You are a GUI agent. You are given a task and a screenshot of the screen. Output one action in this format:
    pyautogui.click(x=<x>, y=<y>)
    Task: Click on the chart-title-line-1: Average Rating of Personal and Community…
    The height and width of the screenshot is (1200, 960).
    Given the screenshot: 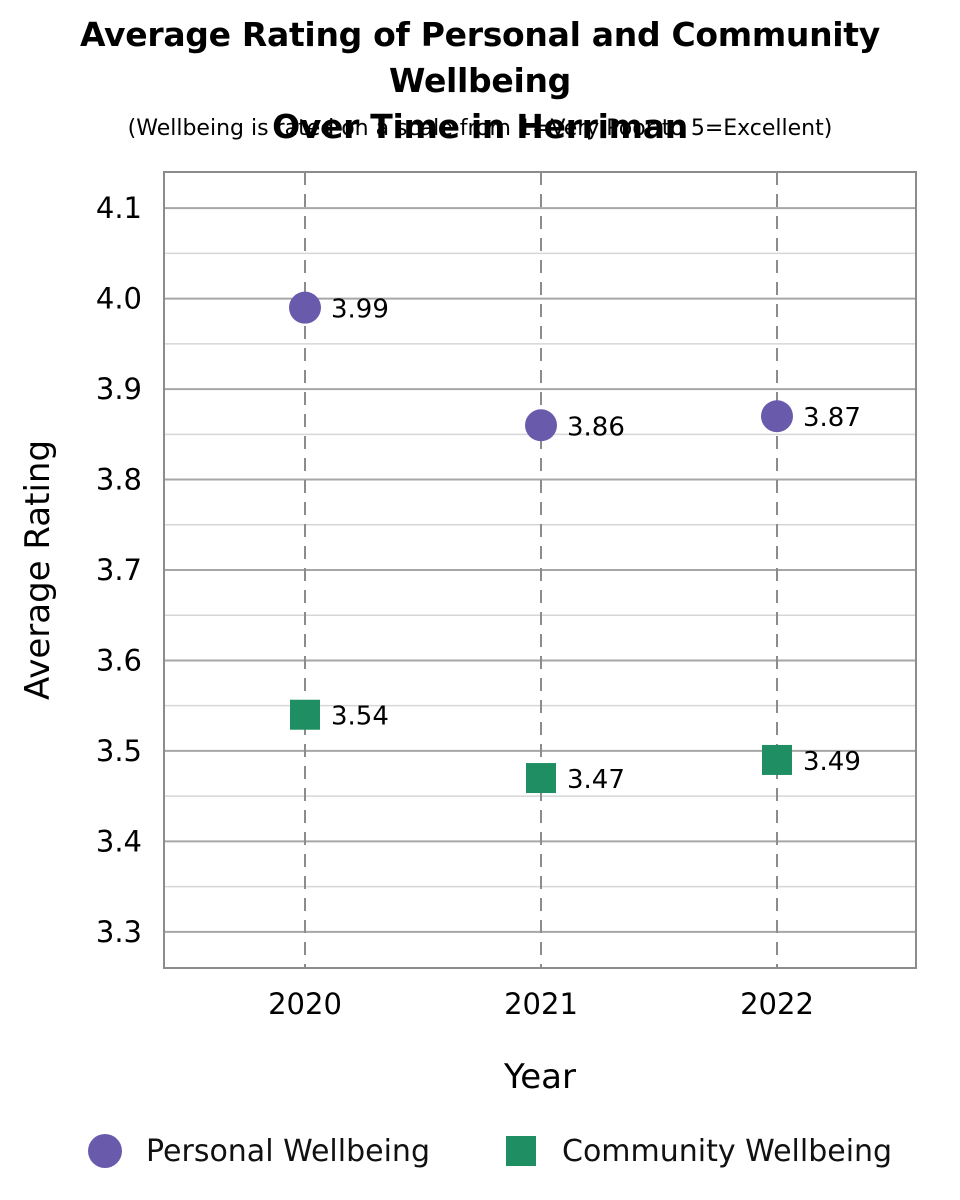 What is the action you would take?
    pyautogui.click(x=479, y=57)
    